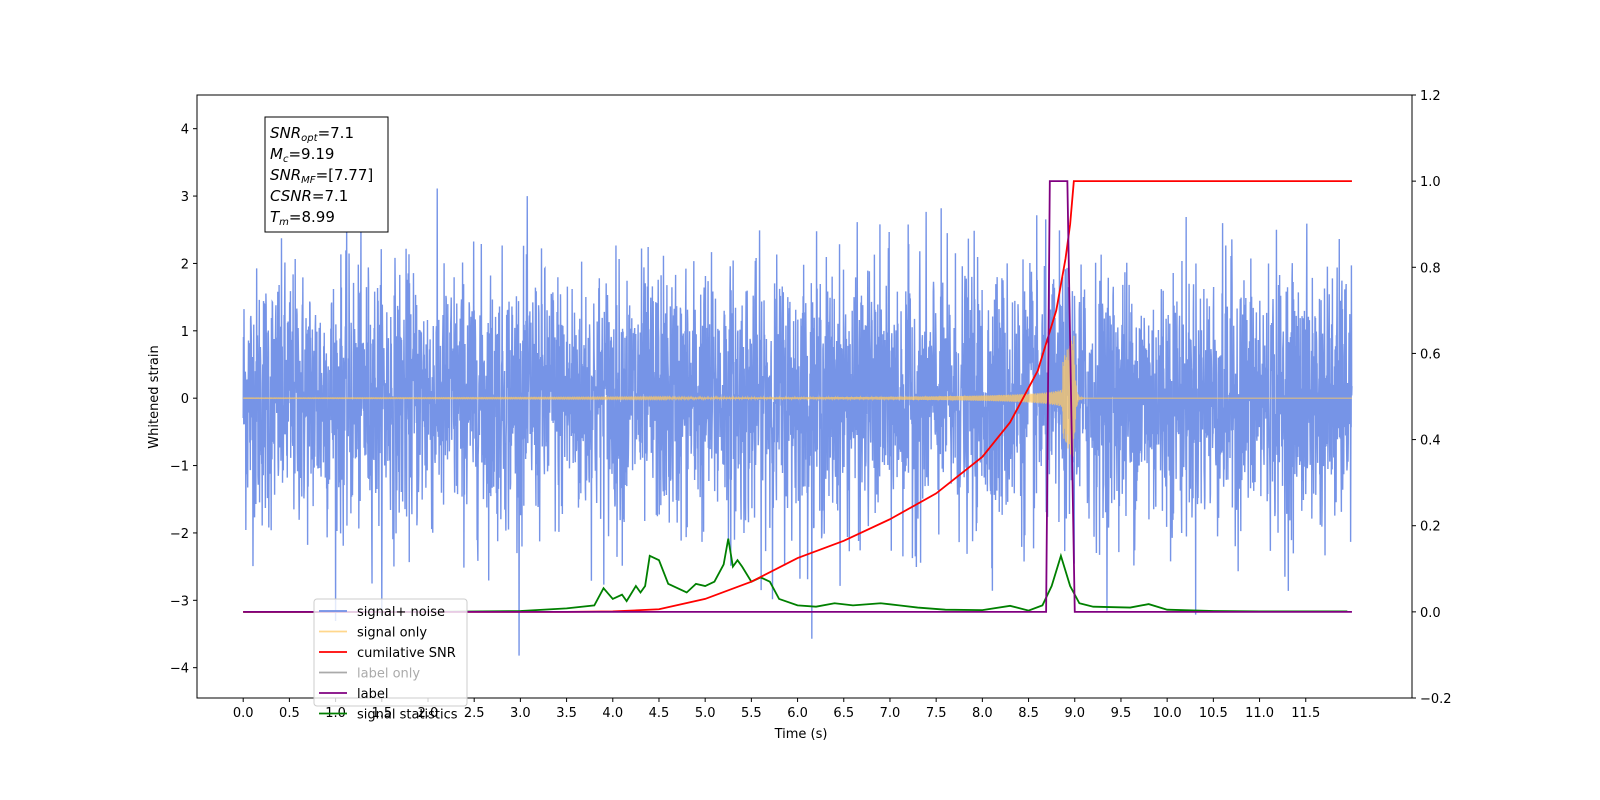 This screenshot has width=1600, height=800. Describe the element at coordinates (286, 159) in the screenshot. I see `info-subscript: c` at that location.